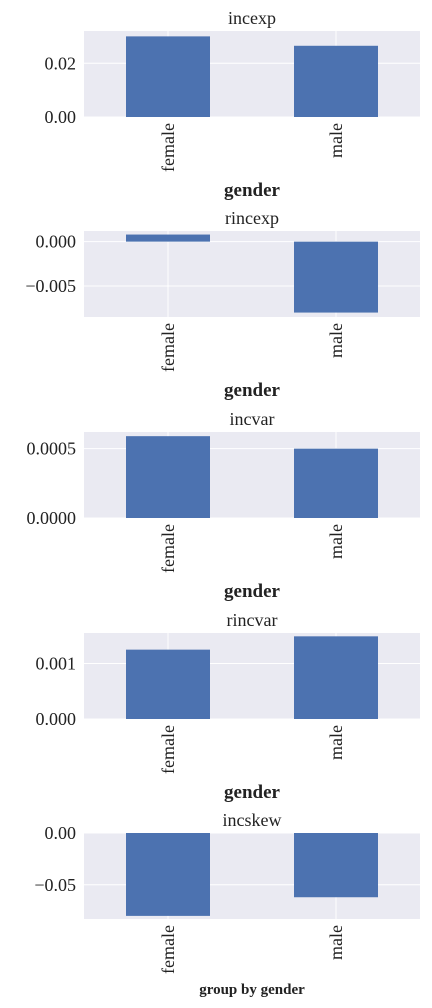 This screenshot has height=1008, width=432. I want to click on y-tick-label: −0.005, so click(50, 286).